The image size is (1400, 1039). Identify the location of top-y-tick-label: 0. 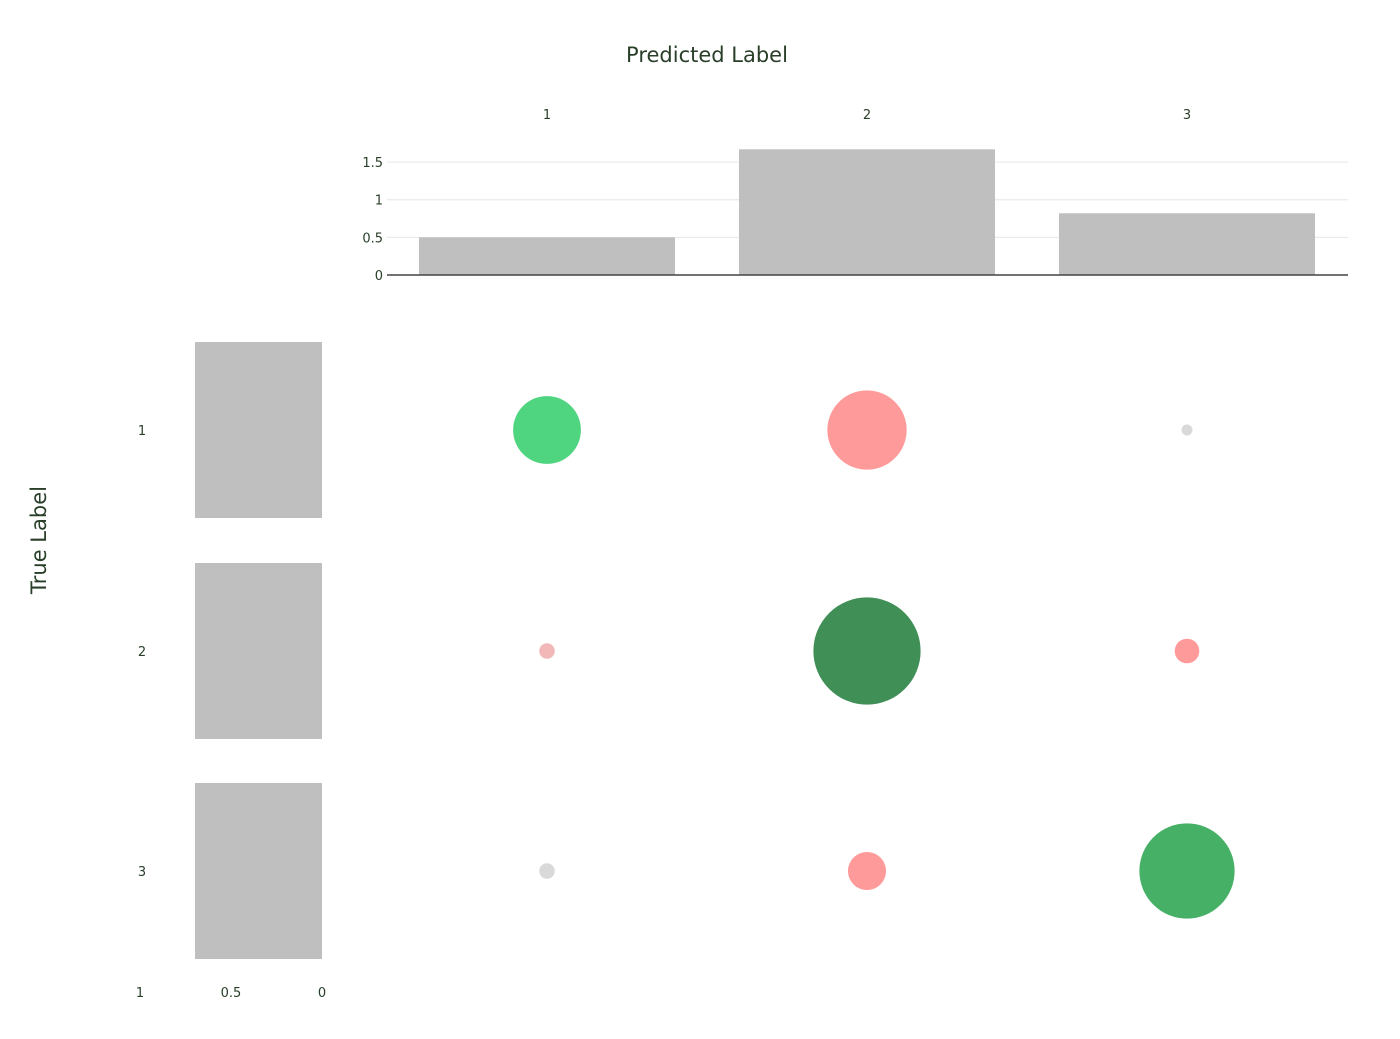
(379, 276).